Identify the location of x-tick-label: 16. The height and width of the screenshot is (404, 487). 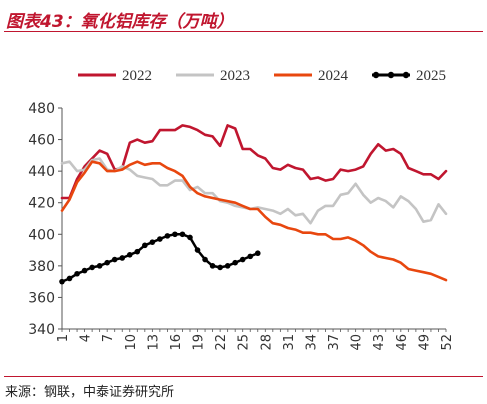
(176, 342).